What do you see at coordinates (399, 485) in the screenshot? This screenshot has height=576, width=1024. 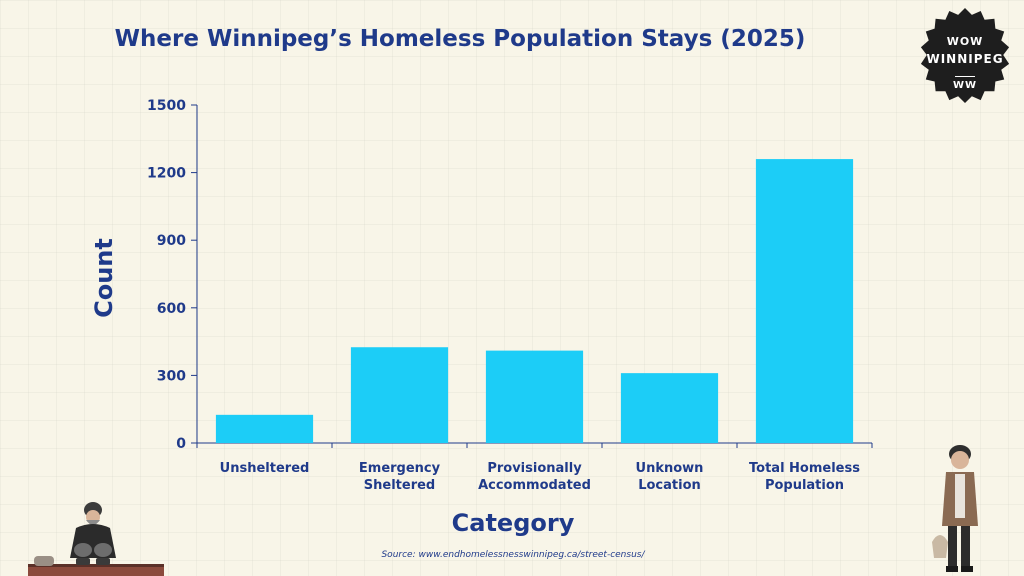 I see `x-tick-label: Sheltered` at bounding box center [399, 485].